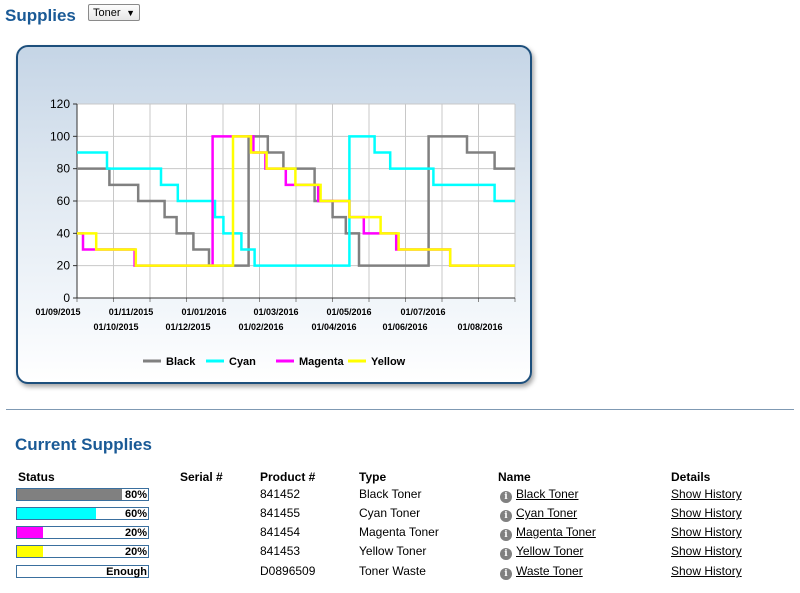 The height and width of the screenshot is (593, 800). Describe the element at coordinates (549, 571) in the screenshot. I see `supply-name-link: Waste Toner` at that location.